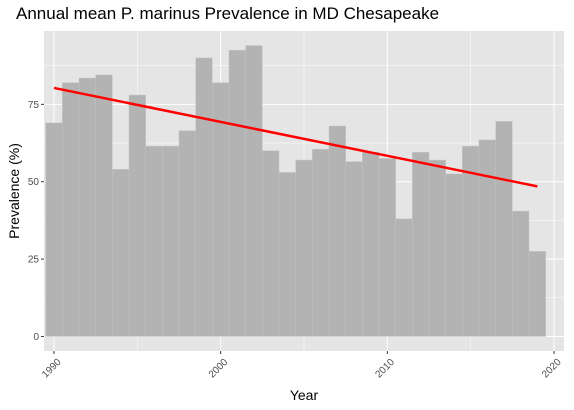 This screenshot has width=574, height=410. Describe the element at coordinates (14, 191) in the screenshot. I see `y-axis-title: Prevalence (%)` at that location.